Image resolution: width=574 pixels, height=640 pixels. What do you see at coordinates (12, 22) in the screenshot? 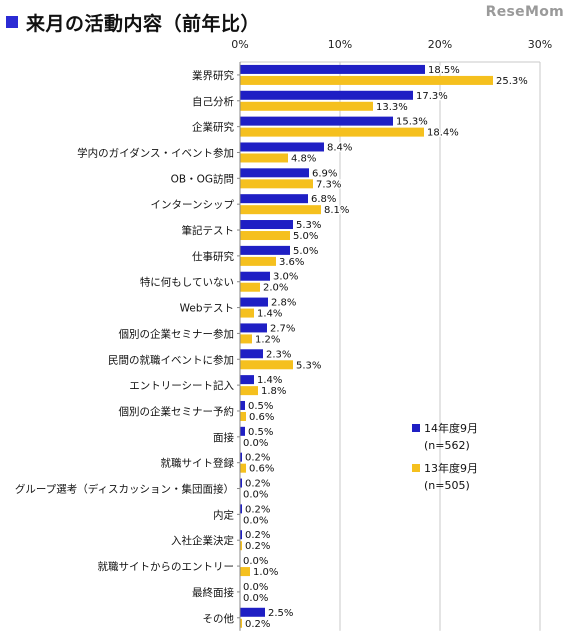
I see `title-bullet-icon` at bounding box center [12, 22].